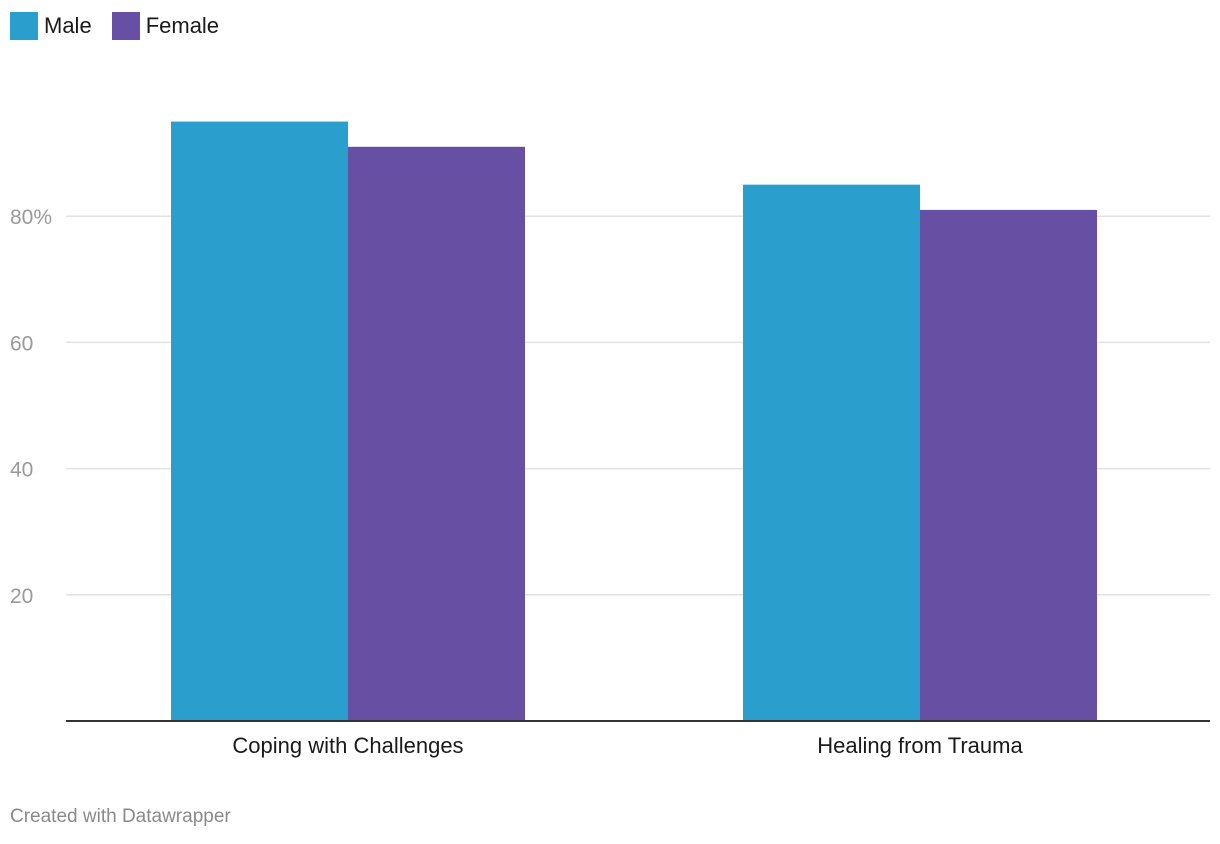 The image size is (1220, 844). I want to click on y-tick-label-60: 60, so click(21, 343).